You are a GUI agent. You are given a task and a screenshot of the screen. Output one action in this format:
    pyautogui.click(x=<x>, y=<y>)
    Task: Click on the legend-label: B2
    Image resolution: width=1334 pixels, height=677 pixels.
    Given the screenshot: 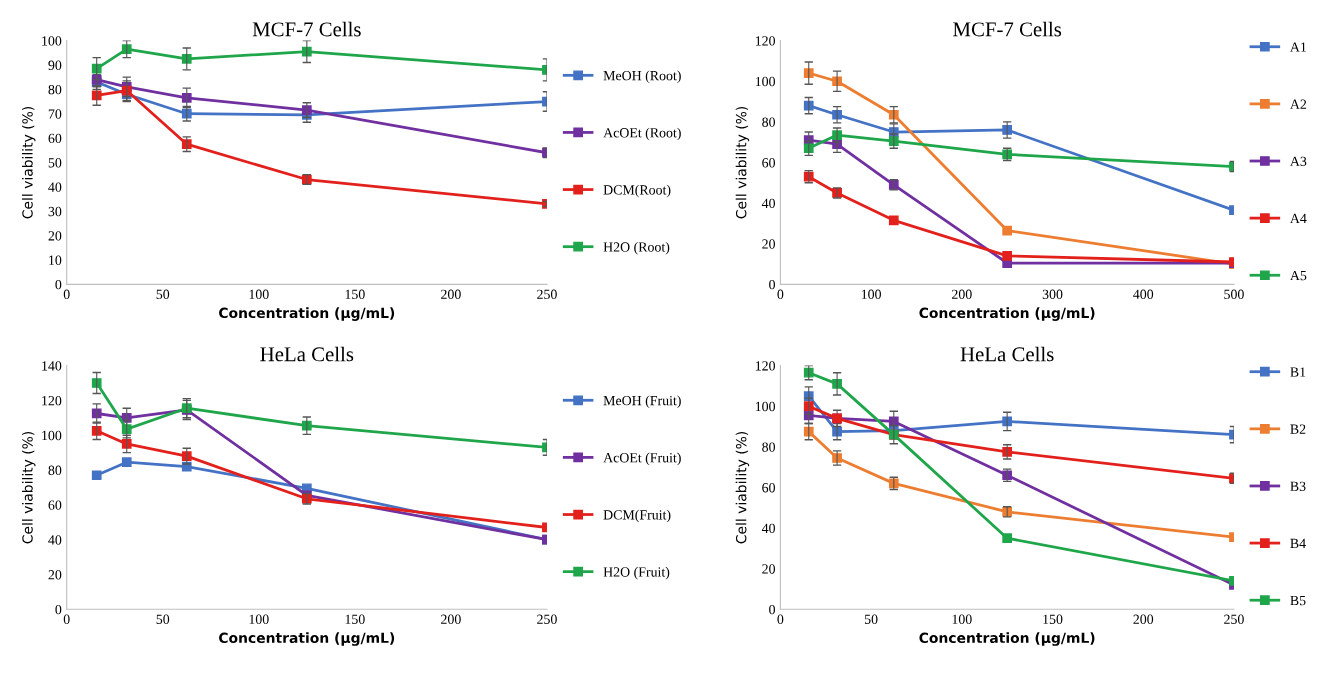 What is the action you would take?
    pyautogui.click(x=1298, y=429)
    